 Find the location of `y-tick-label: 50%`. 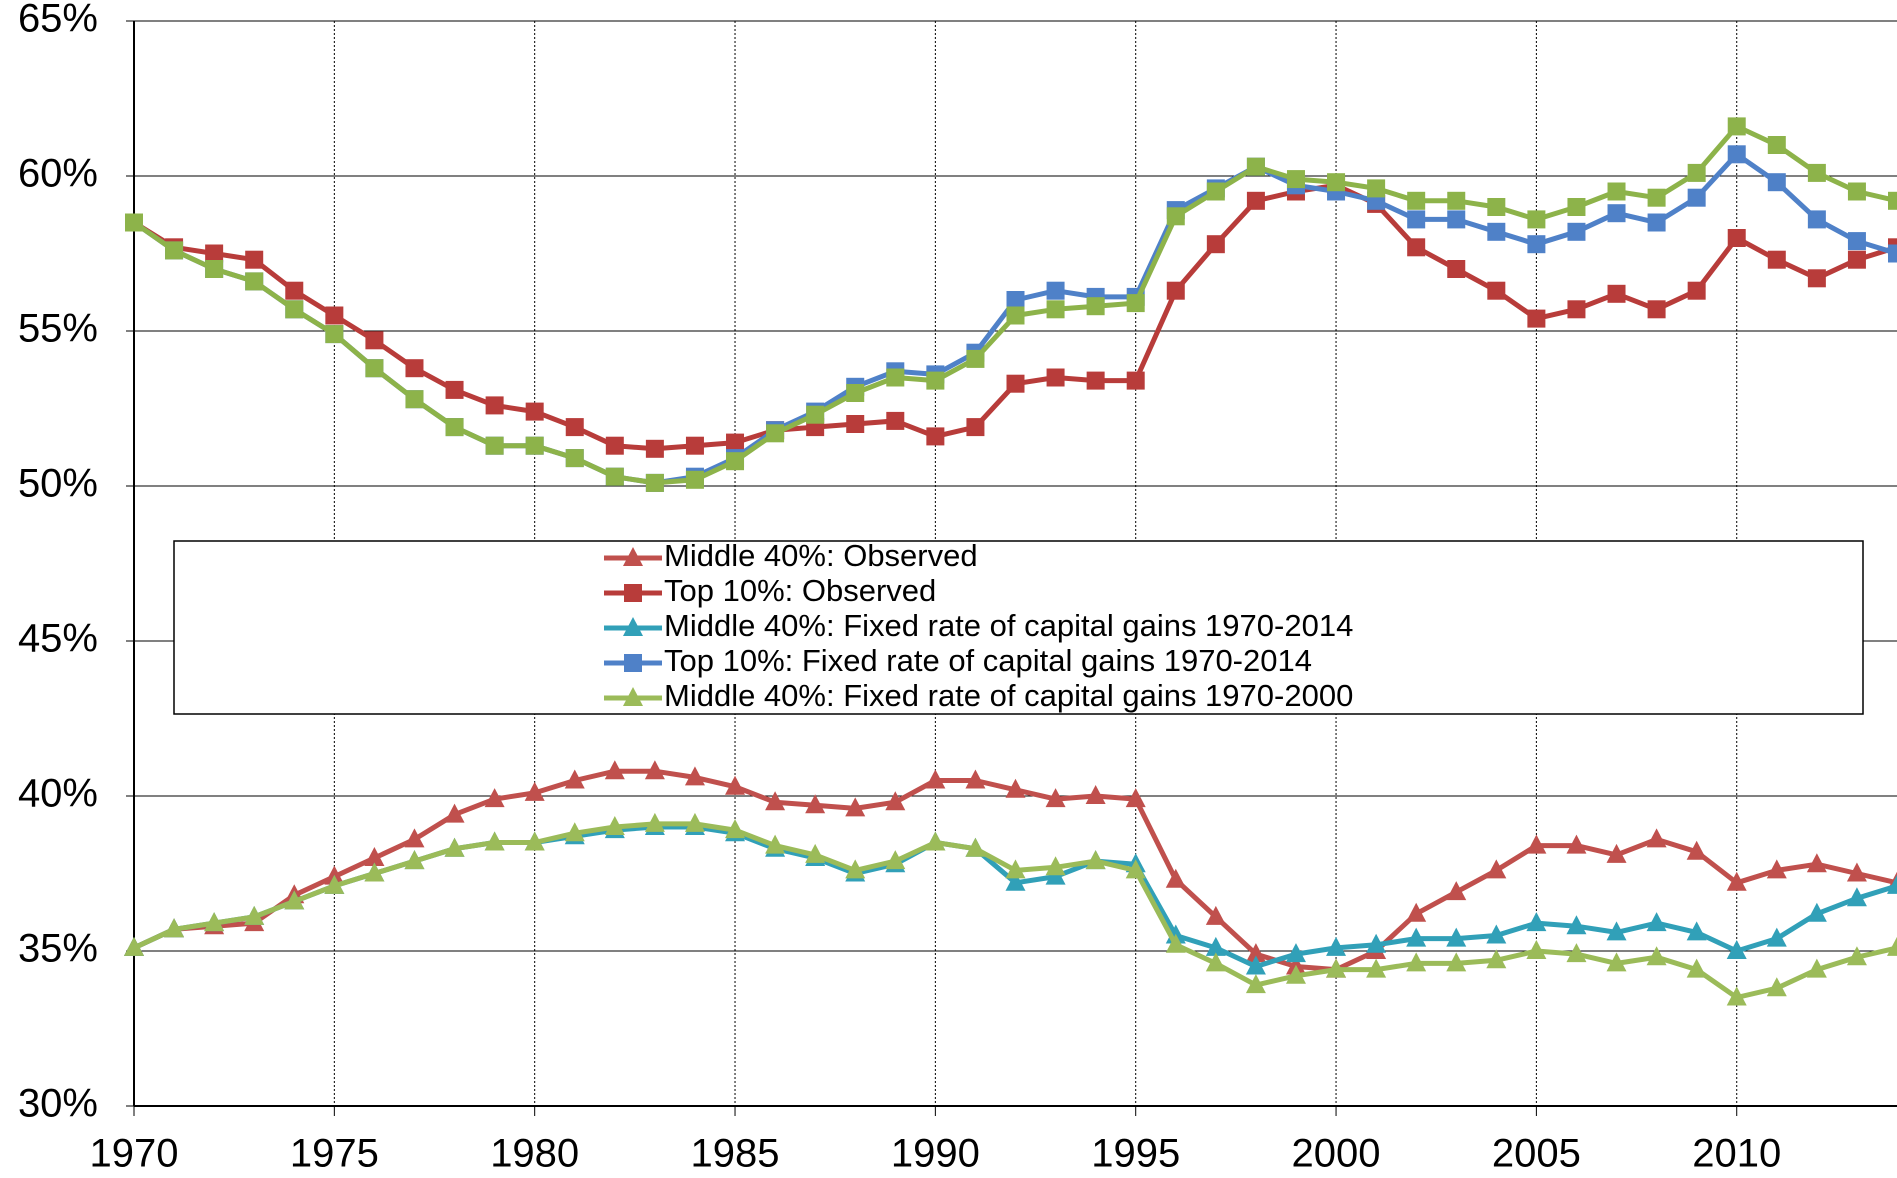

y-tick-label: 50% is located at coordinates (58, 484).